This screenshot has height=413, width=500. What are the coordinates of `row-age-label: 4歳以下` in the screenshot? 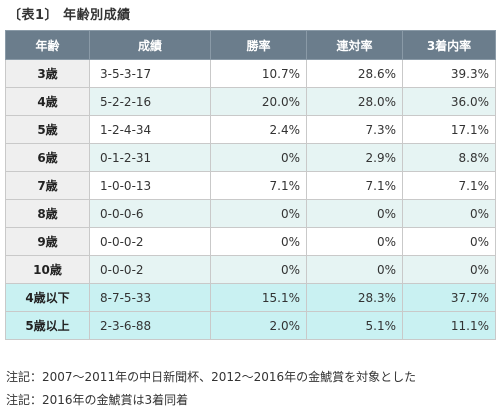 It's located at (47, 297).